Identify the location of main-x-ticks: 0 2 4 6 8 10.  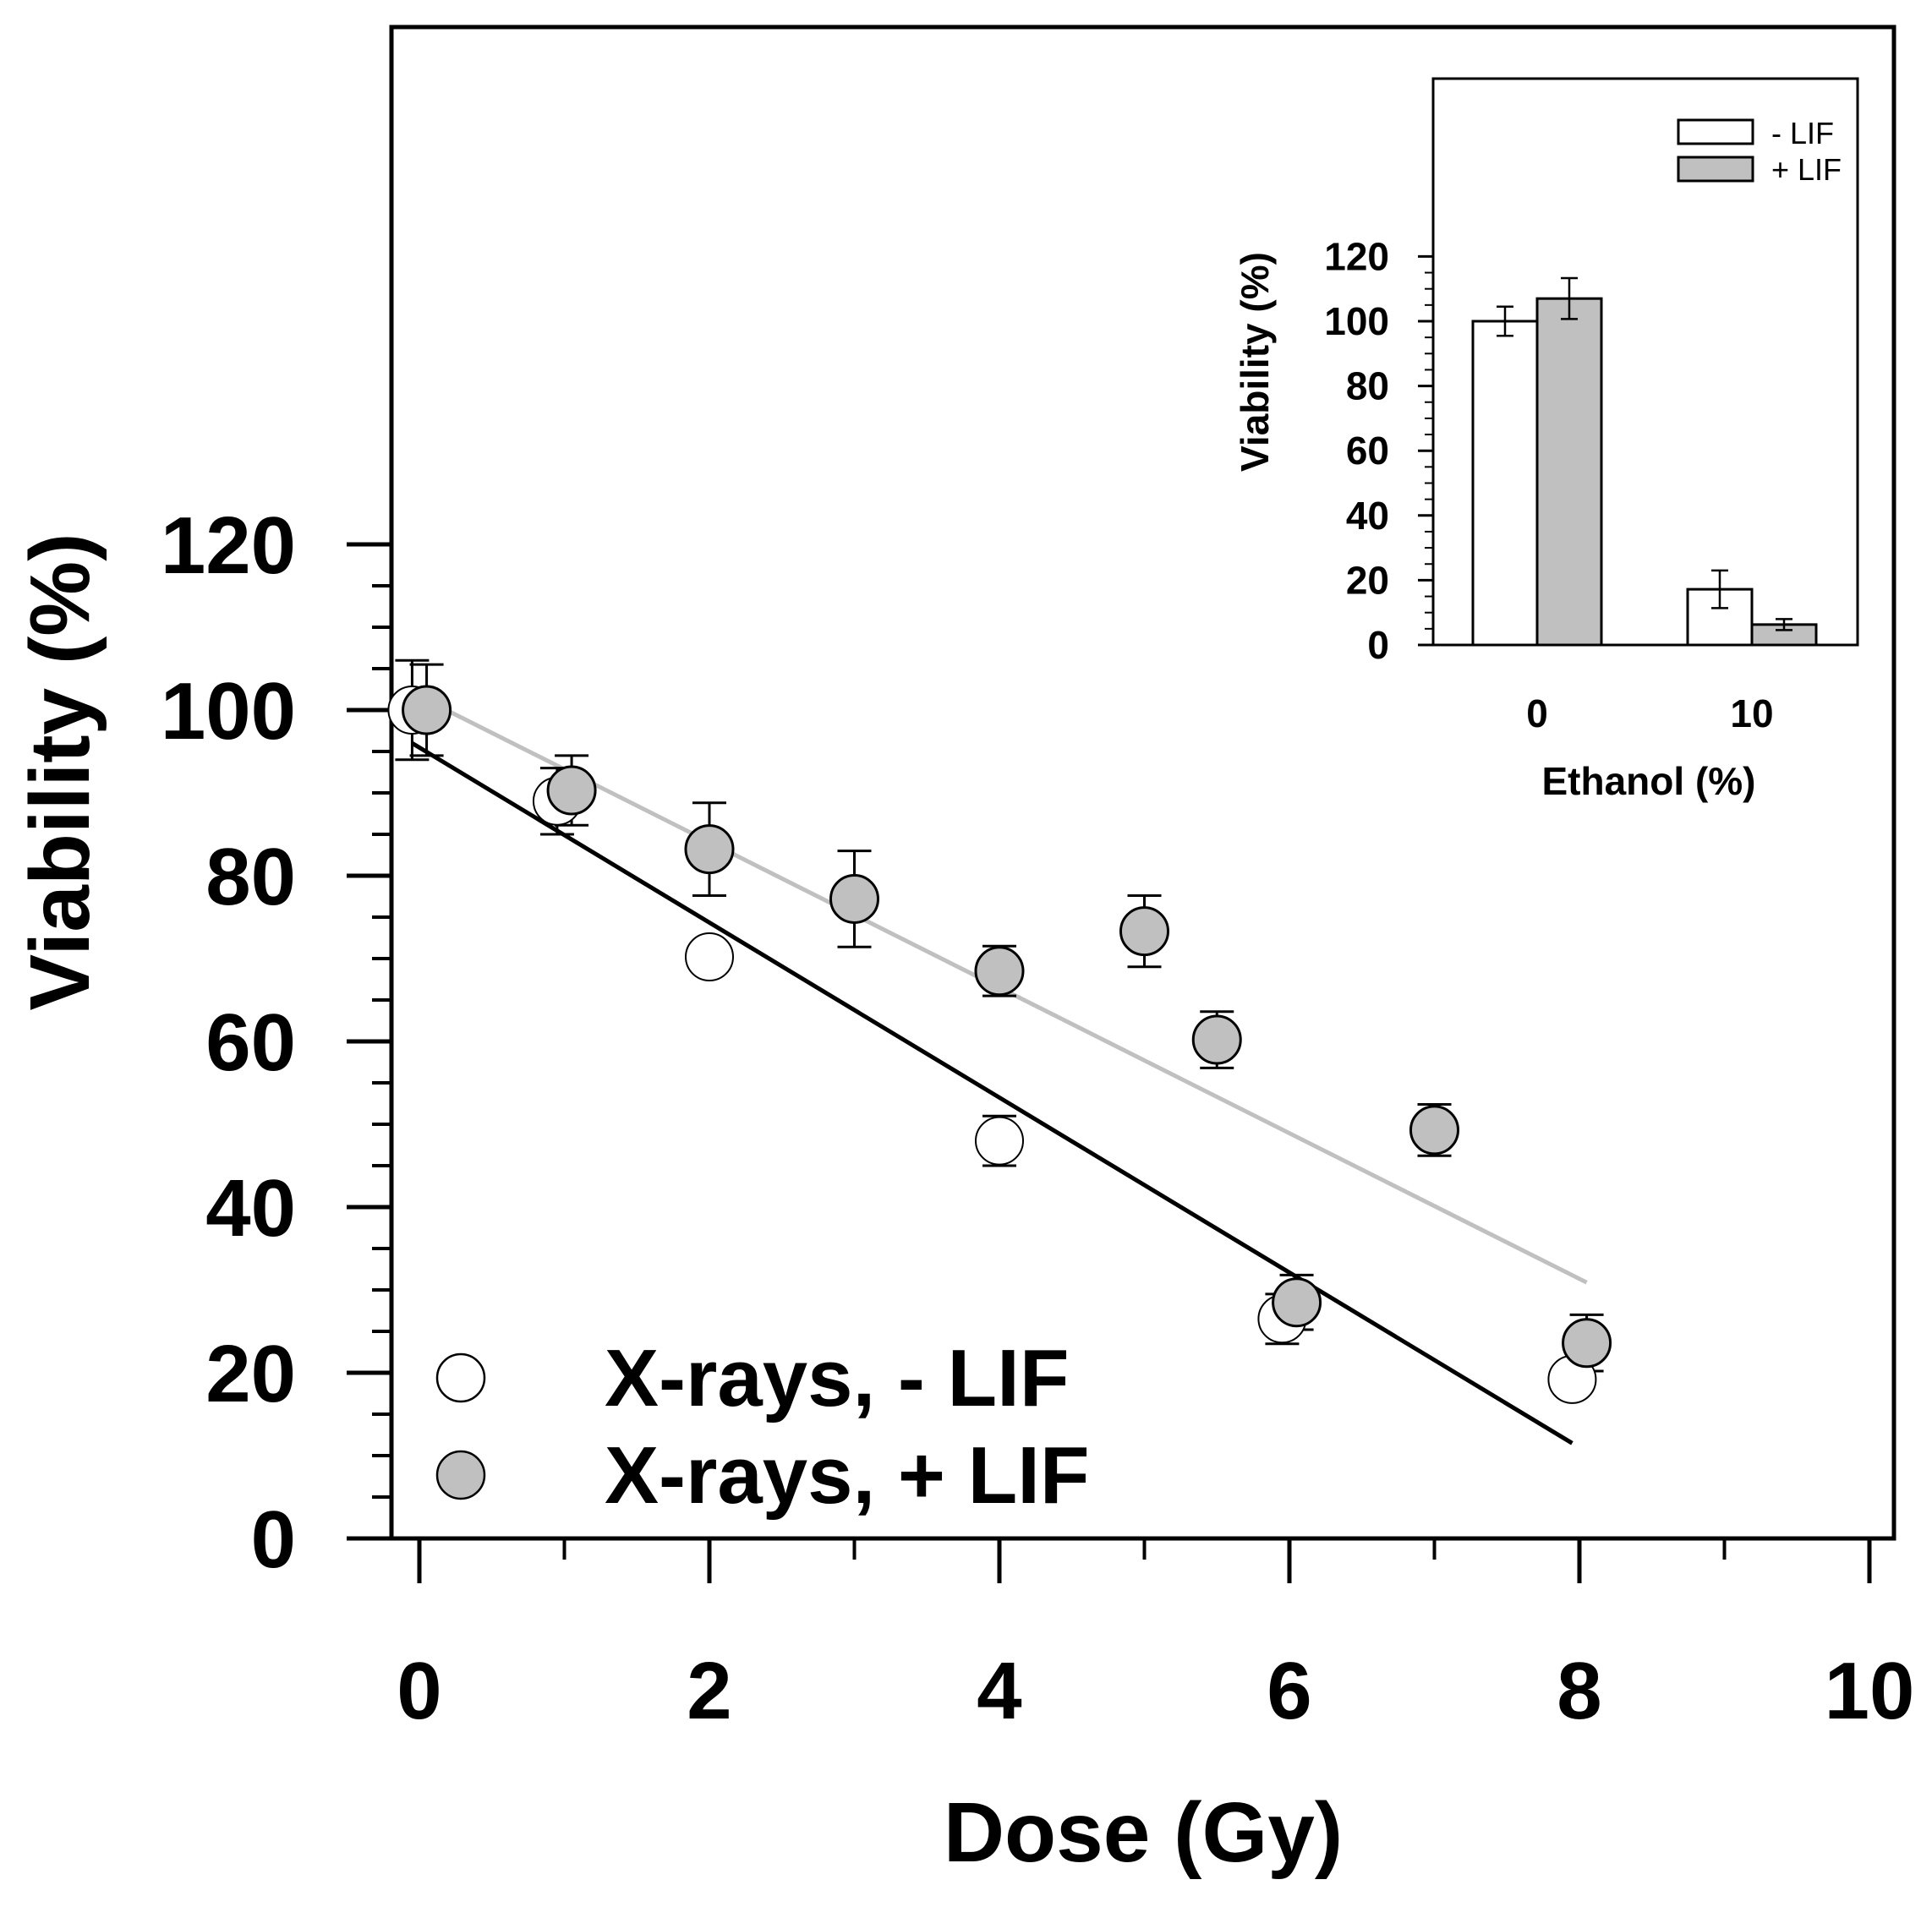
(1155, 1637).